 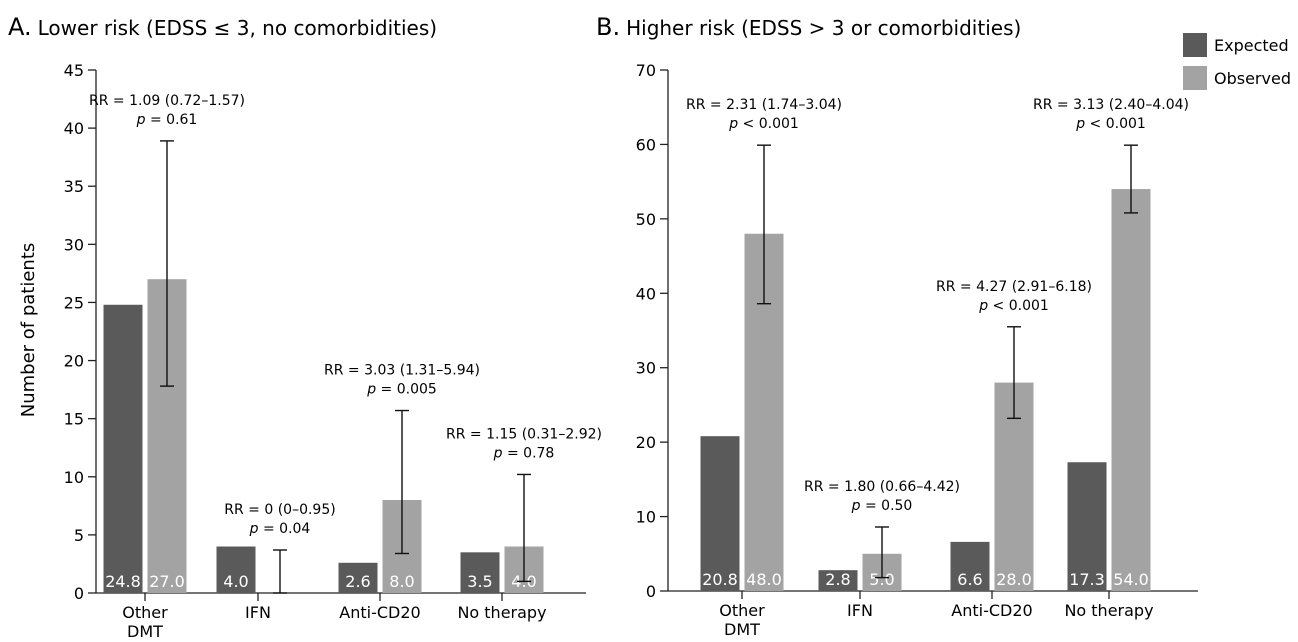 I want to click on panel-a-letter: A., so click(x=20, y=27).